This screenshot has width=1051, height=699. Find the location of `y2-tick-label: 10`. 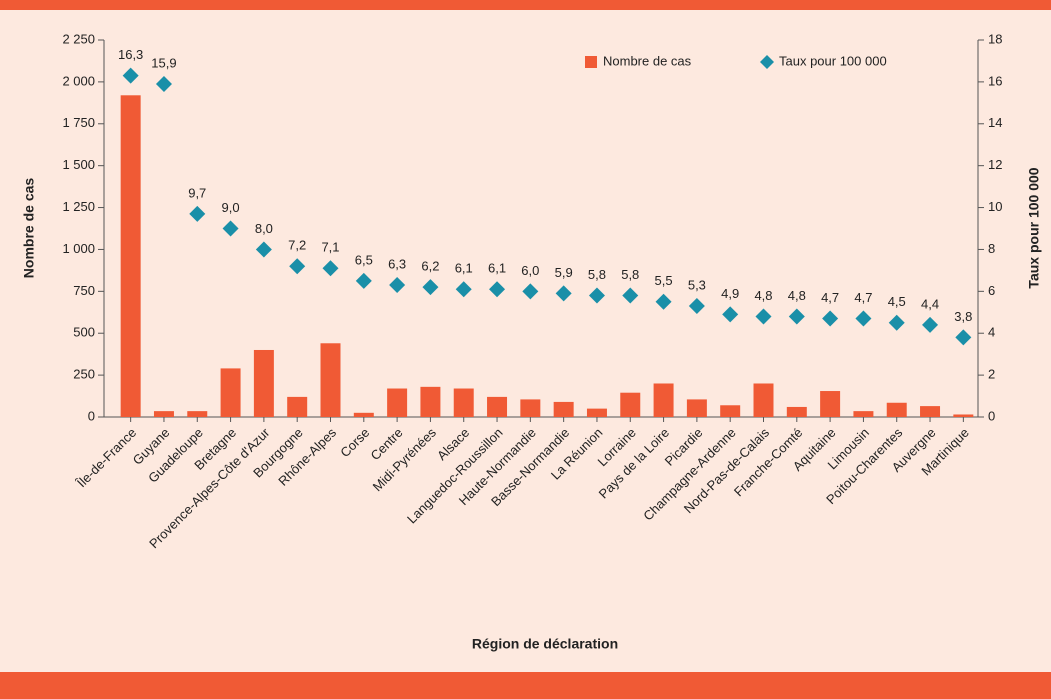

y2-tick-label: 10 is located at coordinates (995, 206).